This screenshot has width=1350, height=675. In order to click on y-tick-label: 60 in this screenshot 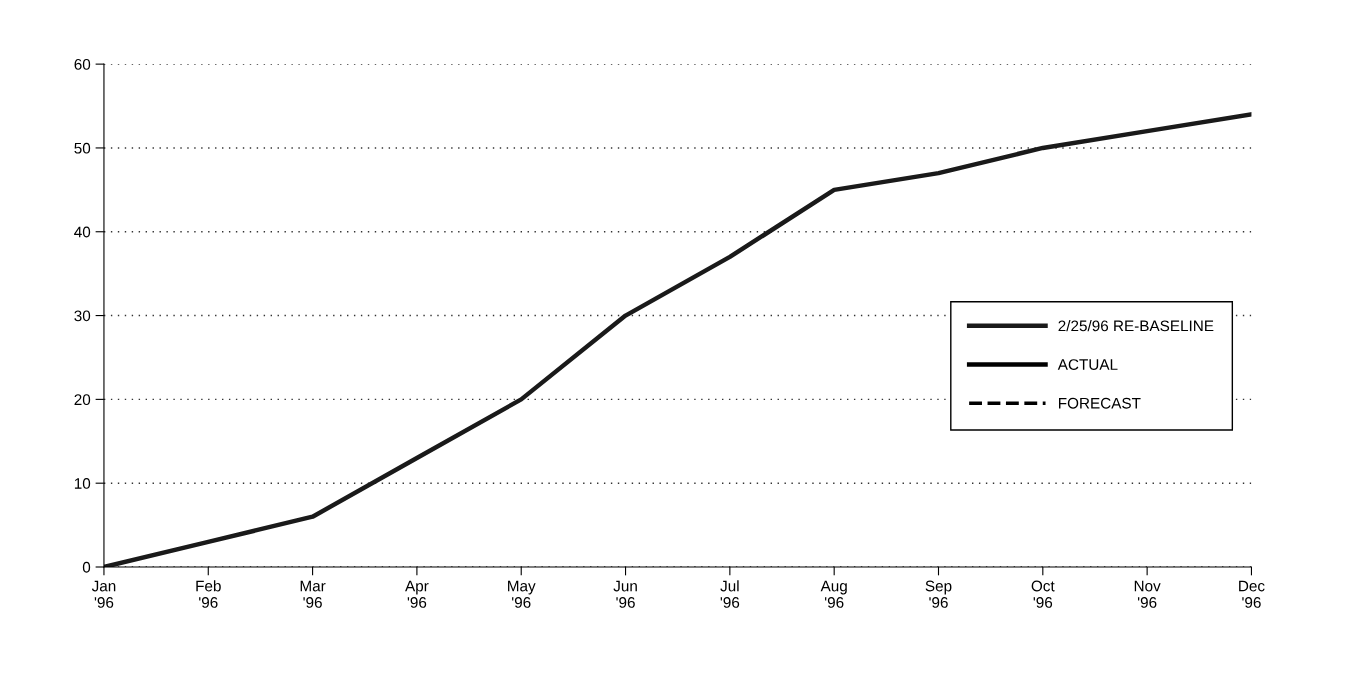, I will do `click(82, 64)`.